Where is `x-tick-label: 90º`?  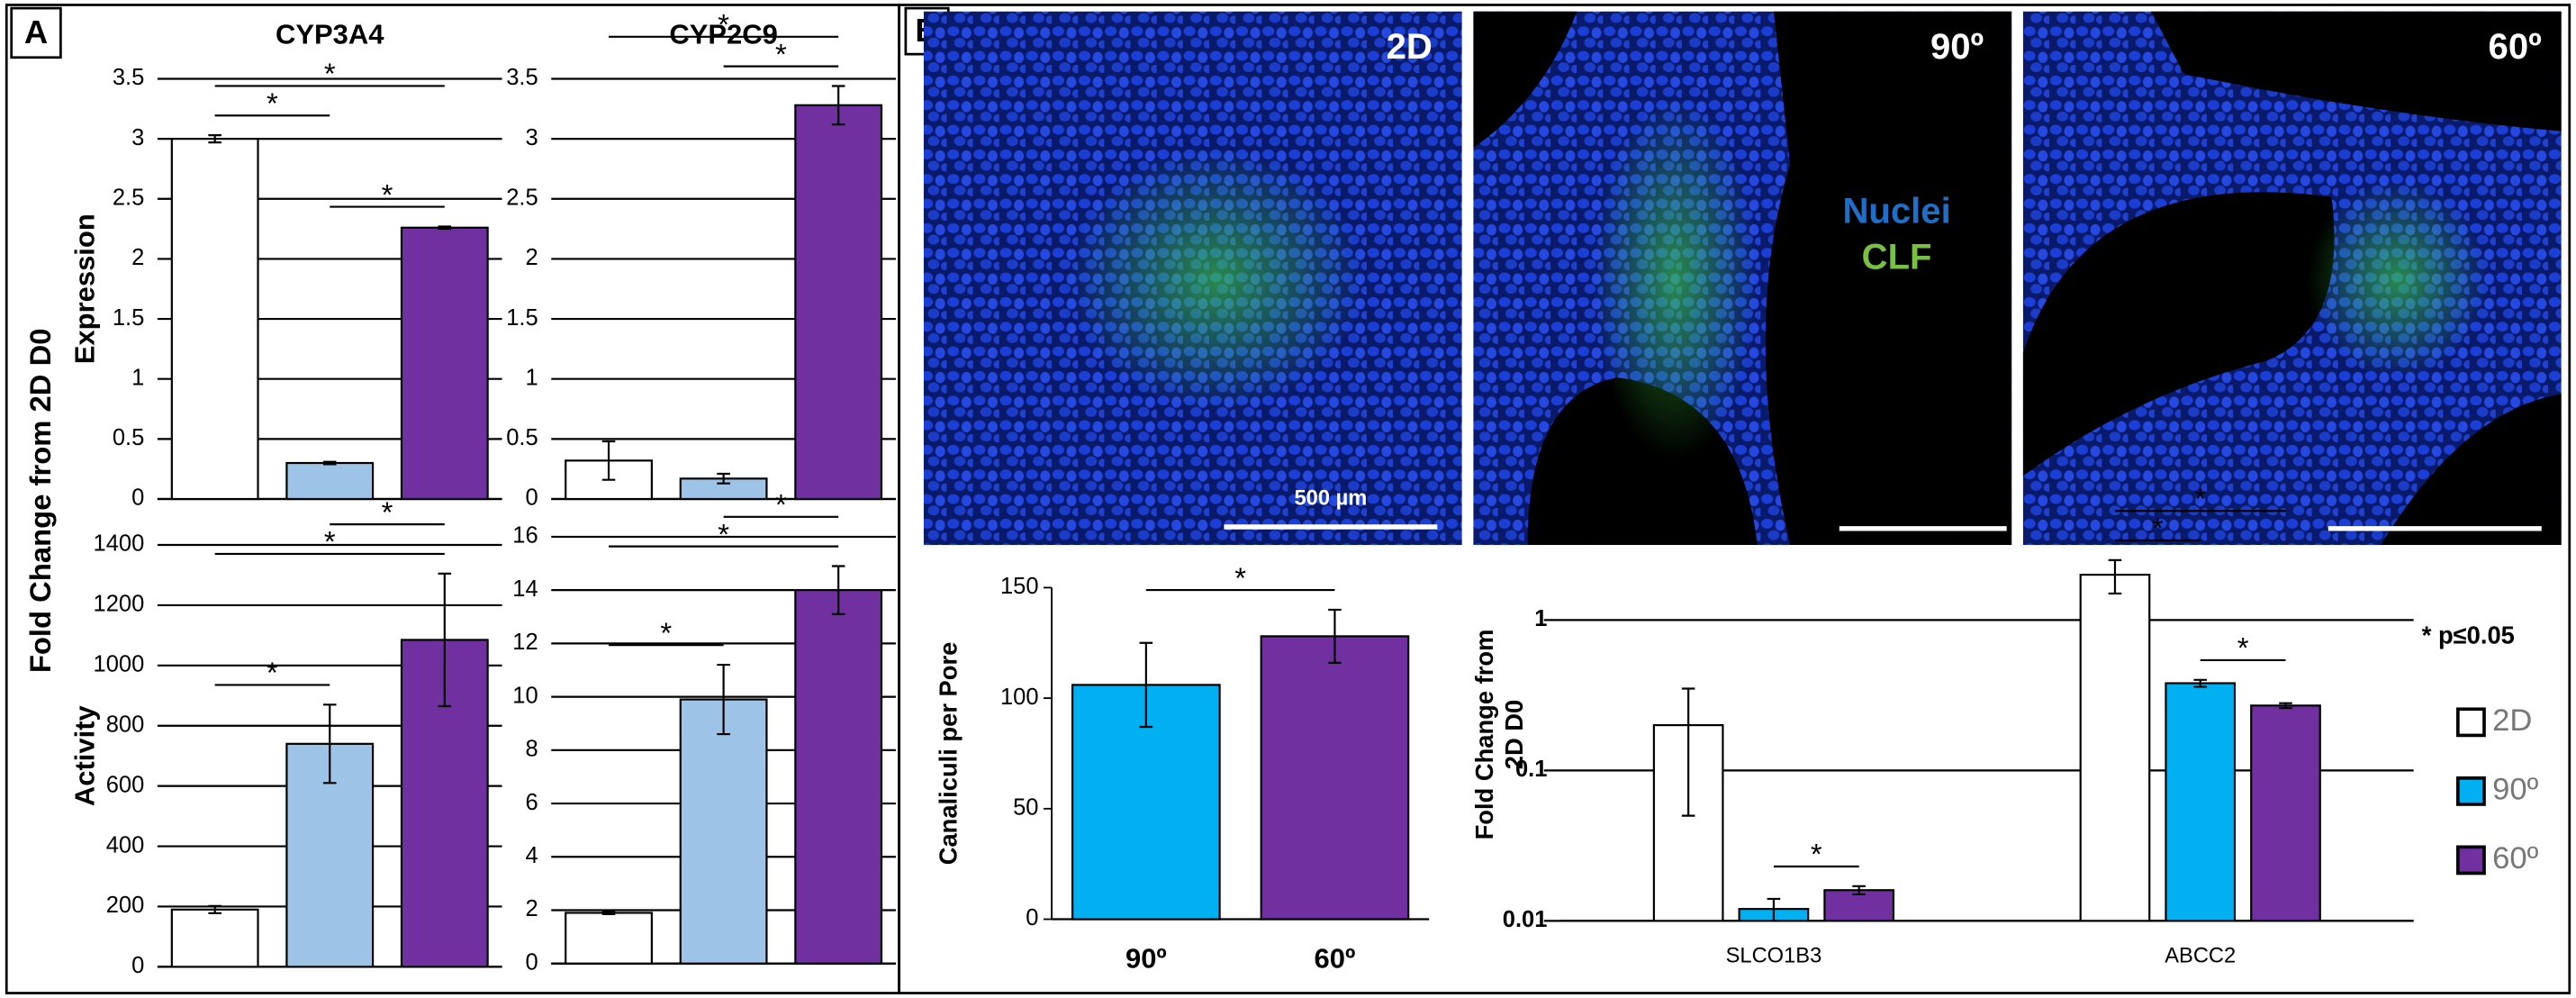 x-tick-label: 90º is located at coordinates (1146, 958).